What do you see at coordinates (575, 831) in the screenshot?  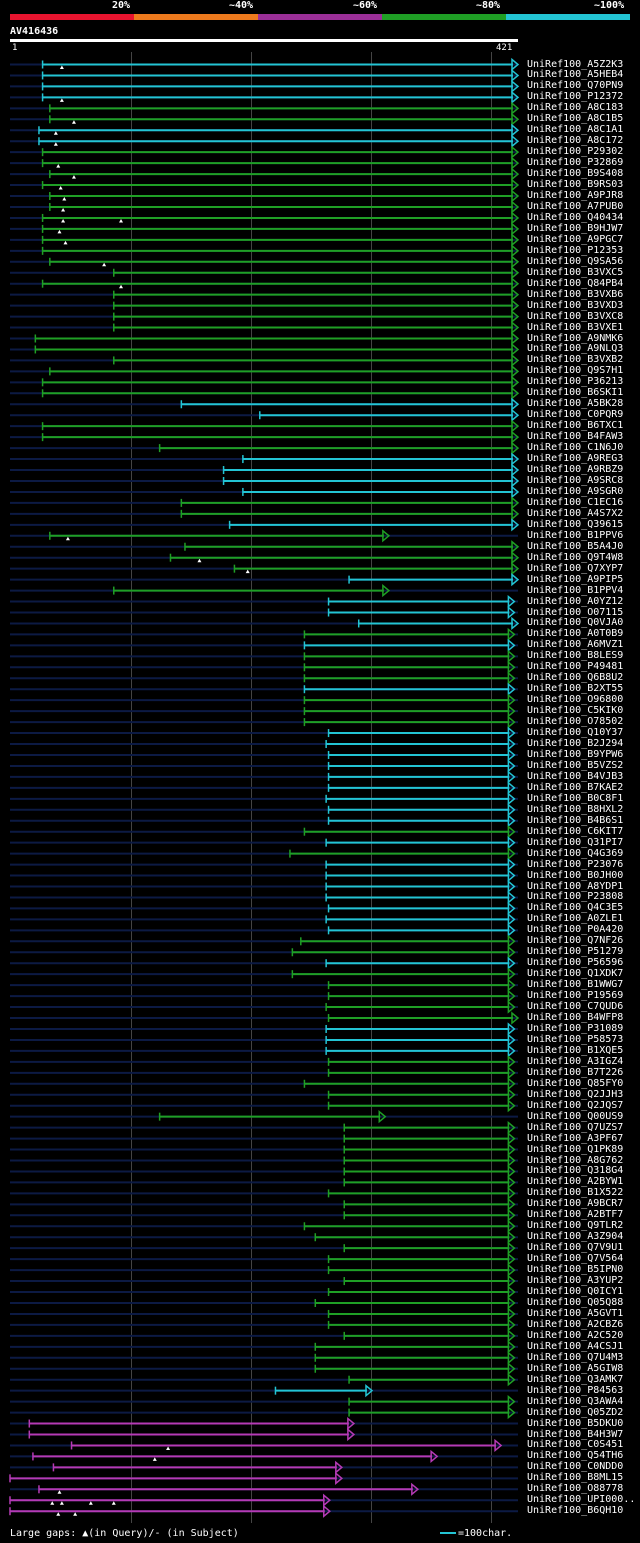 I see `hit-label: UniRef100_C6KIT7` at bounding box center [575, 831].